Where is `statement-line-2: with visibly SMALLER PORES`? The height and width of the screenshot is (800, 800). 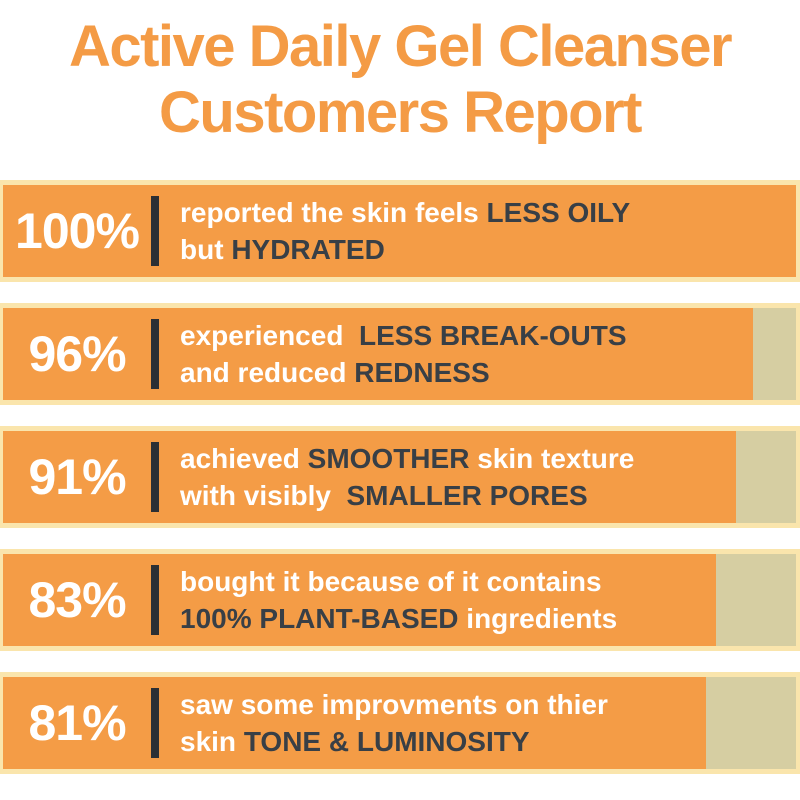
statement-line-2: with visibly SMALLER PORES is located at coordinates (407, 495).